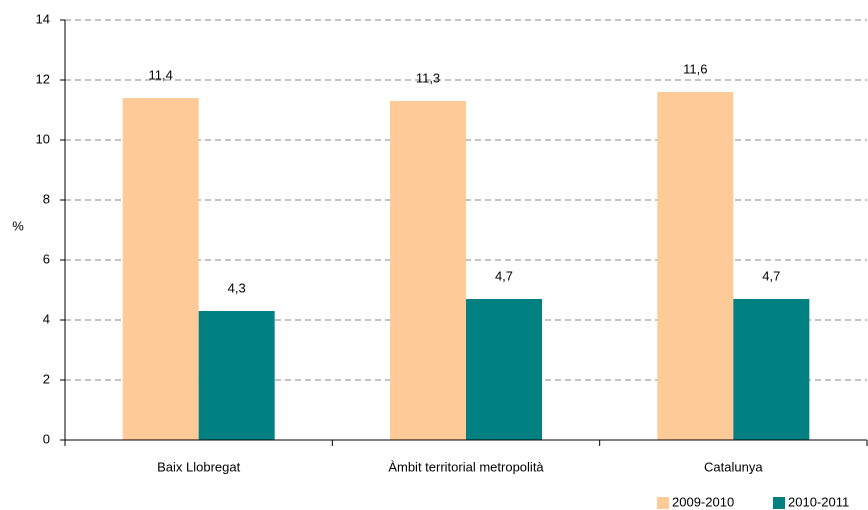 The width and height of the screenshot is (868, 510). What do you see at coordinates (18, 225) in the screenshot?
I see `y-axis-label: %` at bounding box center [18, 225].